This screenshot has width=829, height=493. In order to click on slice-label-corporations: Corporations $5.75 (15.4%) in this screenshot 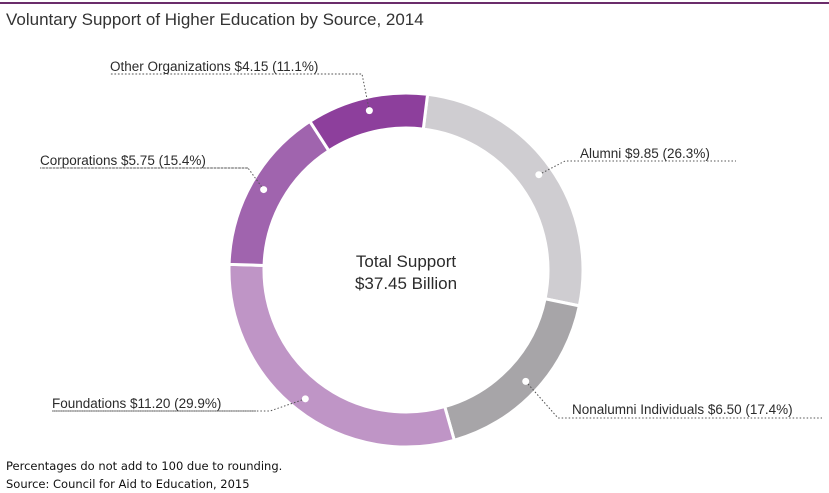, I will do `click(123, 160)`.